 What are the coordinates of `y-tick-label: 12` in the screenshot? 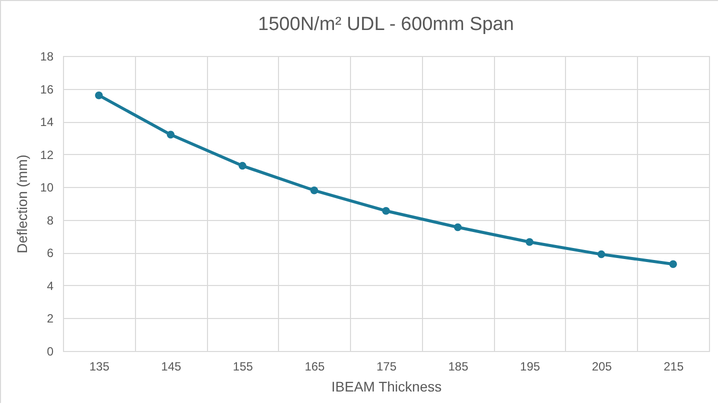 It's located at (47, 155).